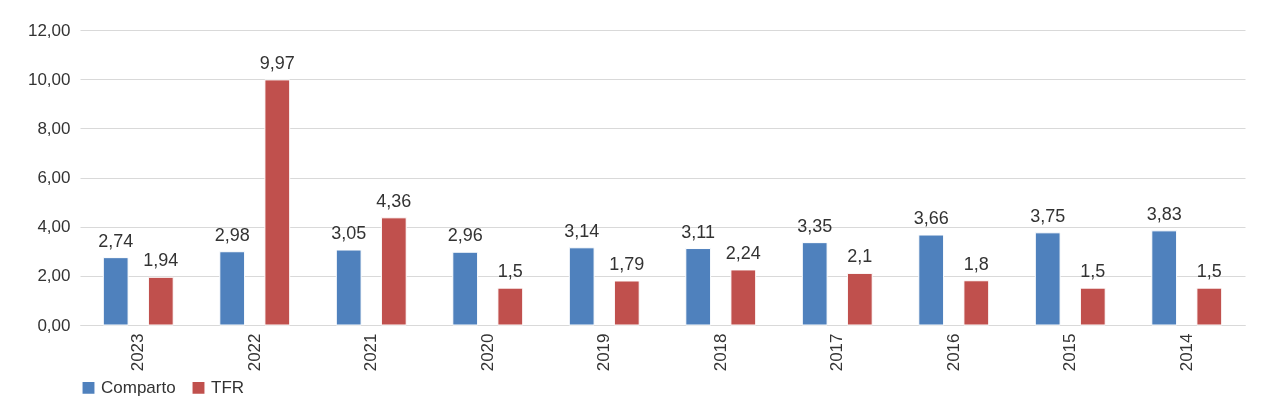  What do you see at coordinates (371, 352) in the screenshot?
I see `x-tick-label: 2021` at bounding box center [371, 352].